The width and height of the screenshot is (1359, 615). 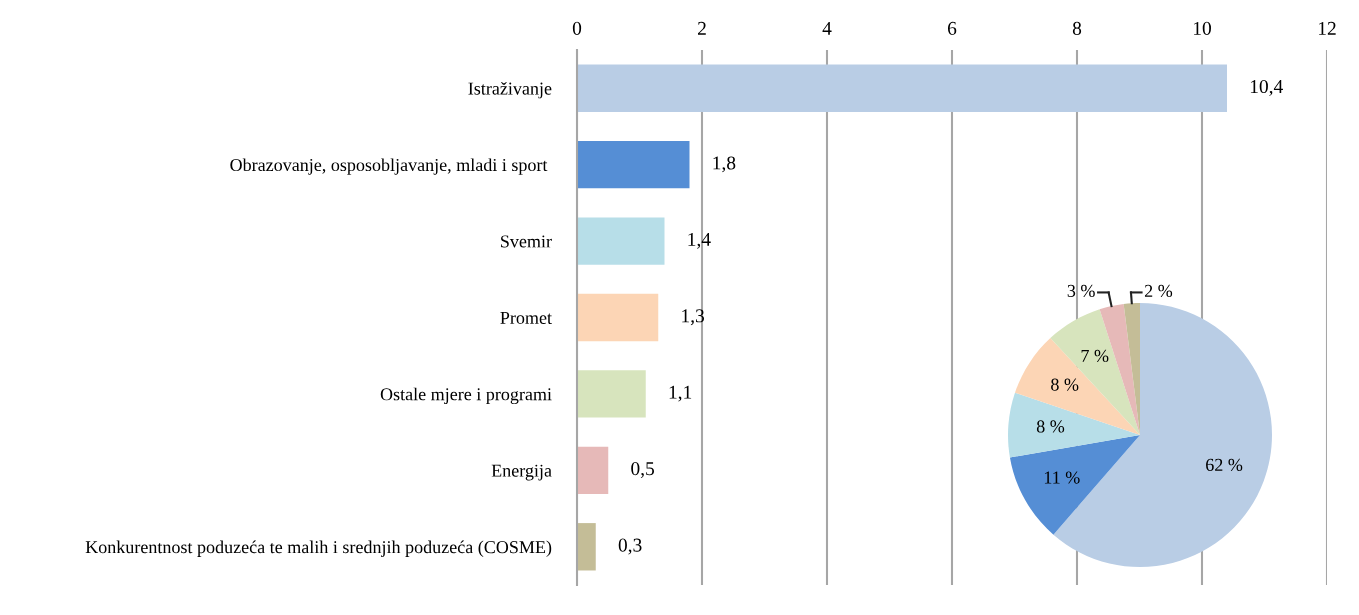 I want to click on data-label: 2 %, so click(x=1158, y=291).